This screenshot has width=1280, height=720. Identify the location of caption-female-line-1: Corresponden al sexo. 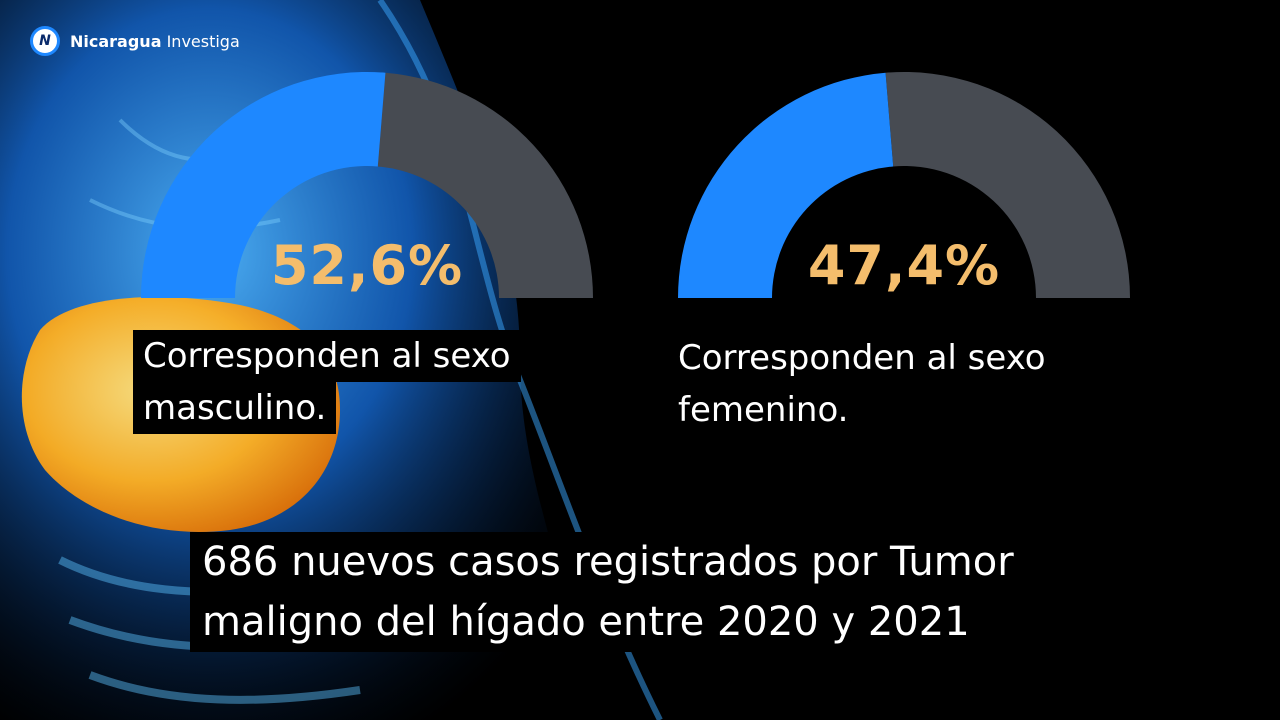
(862, 358).